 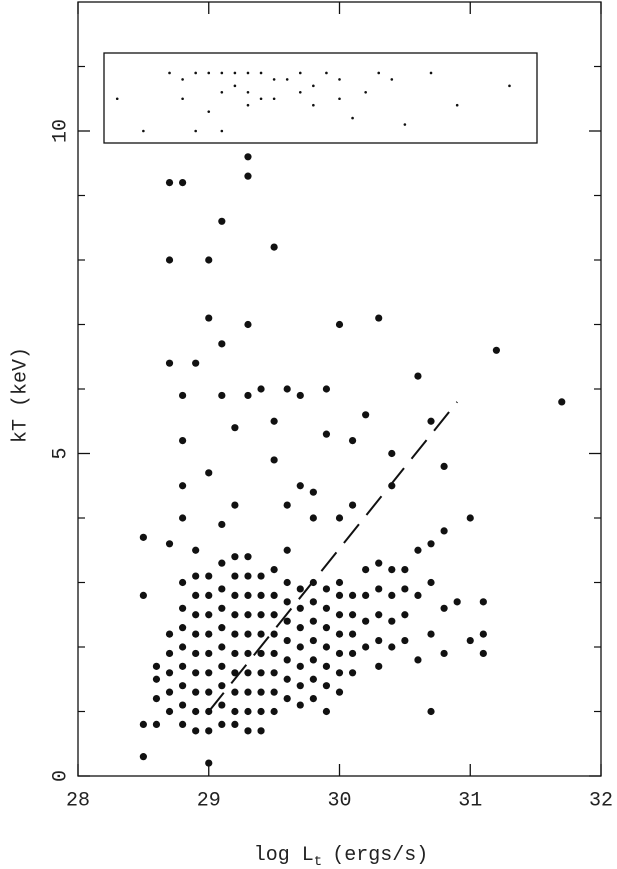 I want to click on y-tick-label: 5, so click(x=60, y=453).